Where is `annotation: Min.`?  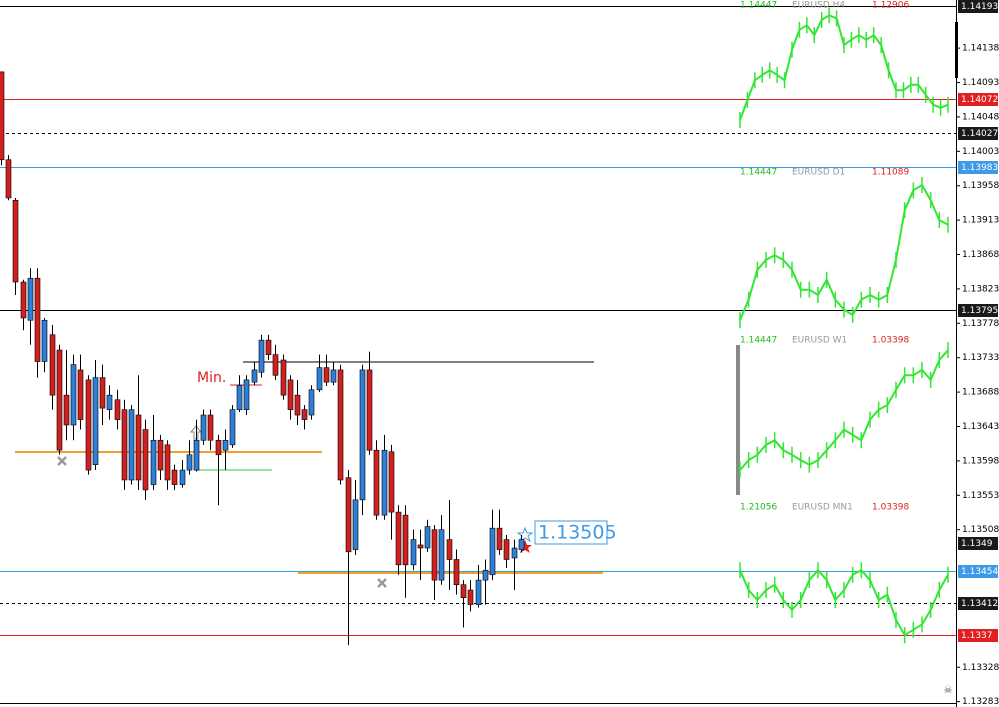
annotation: Min. is located at coordinates (211, 378).